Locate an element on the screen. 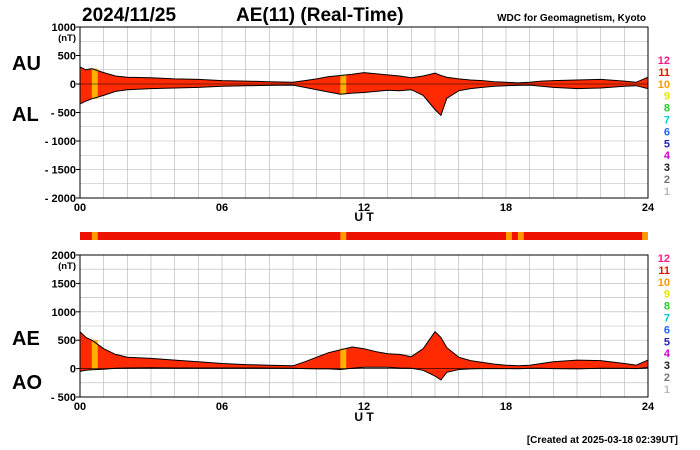 The height and width of the screenshot is (450, 700). au-label: AU is located at coordinates (26, 64).